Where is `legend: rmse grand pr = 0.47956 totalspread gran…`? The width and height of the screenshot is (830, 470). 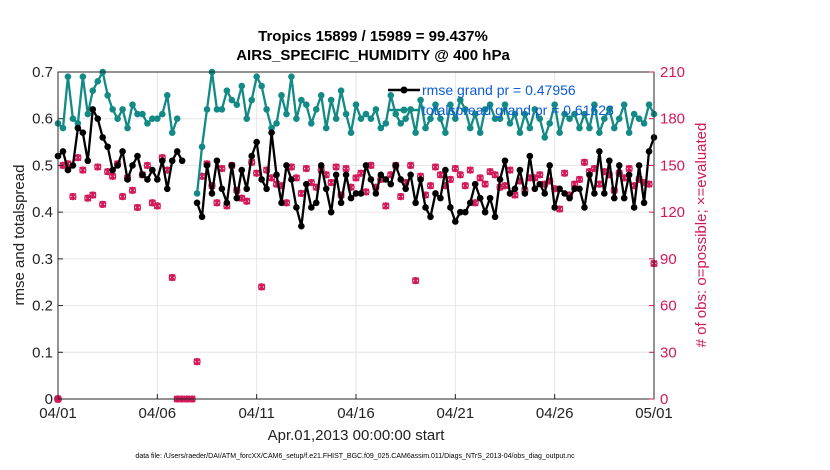 legend: rmse grand pr = 0.47956 totalspread gran… is located at coordinates (501, 100).